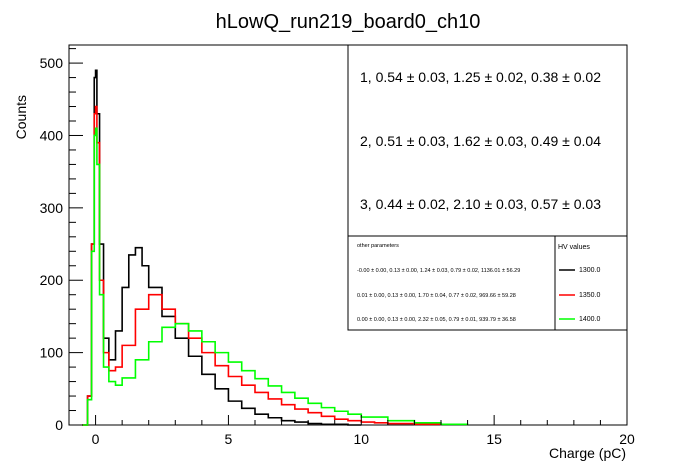  Describe the element at coordinates (378, 246) in the screenshot. I see `other-parameters-header: other parameters` at that location.